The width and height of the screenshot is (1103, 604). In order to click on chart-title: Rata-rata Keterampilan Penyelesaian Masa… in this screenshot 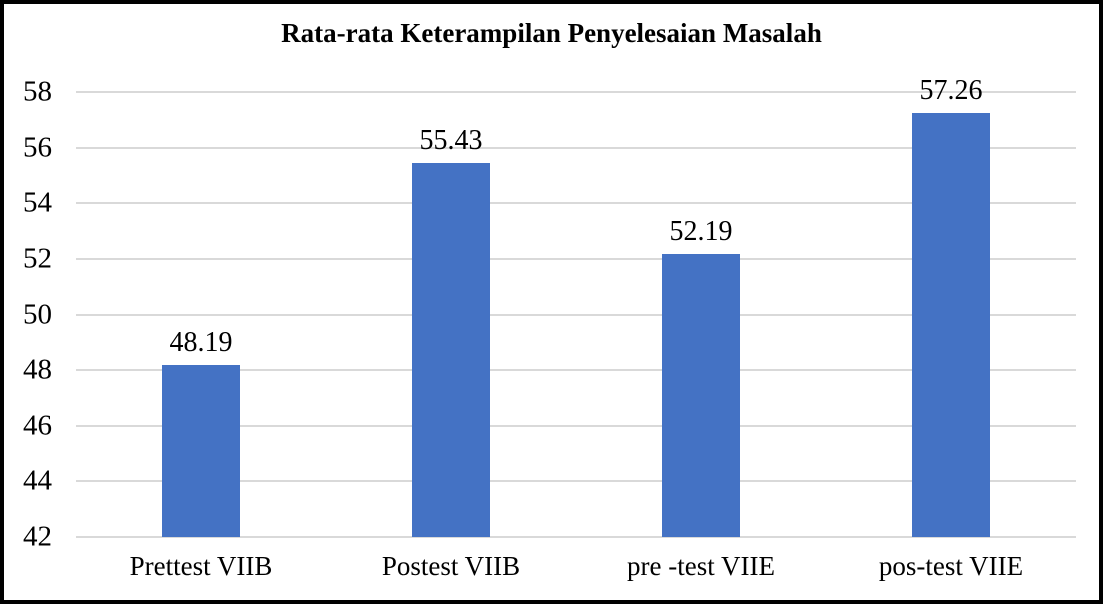, I will do `click(551, 33)`.